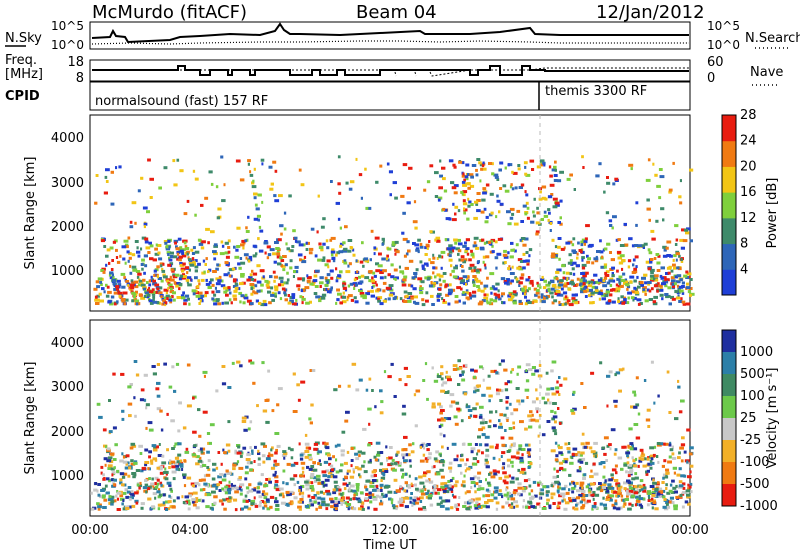  I want to click on velocity-colorbar-swatch, so click(729, 385).